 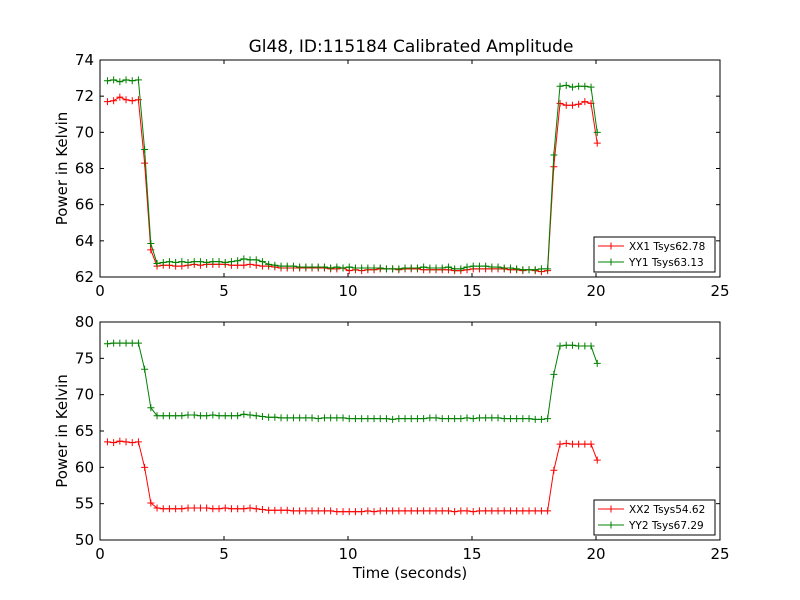 What do you see at coordinates (84, 241) in the screenshot?
I see `top-y-tick-label: 64` at bounding box center [84, 241].